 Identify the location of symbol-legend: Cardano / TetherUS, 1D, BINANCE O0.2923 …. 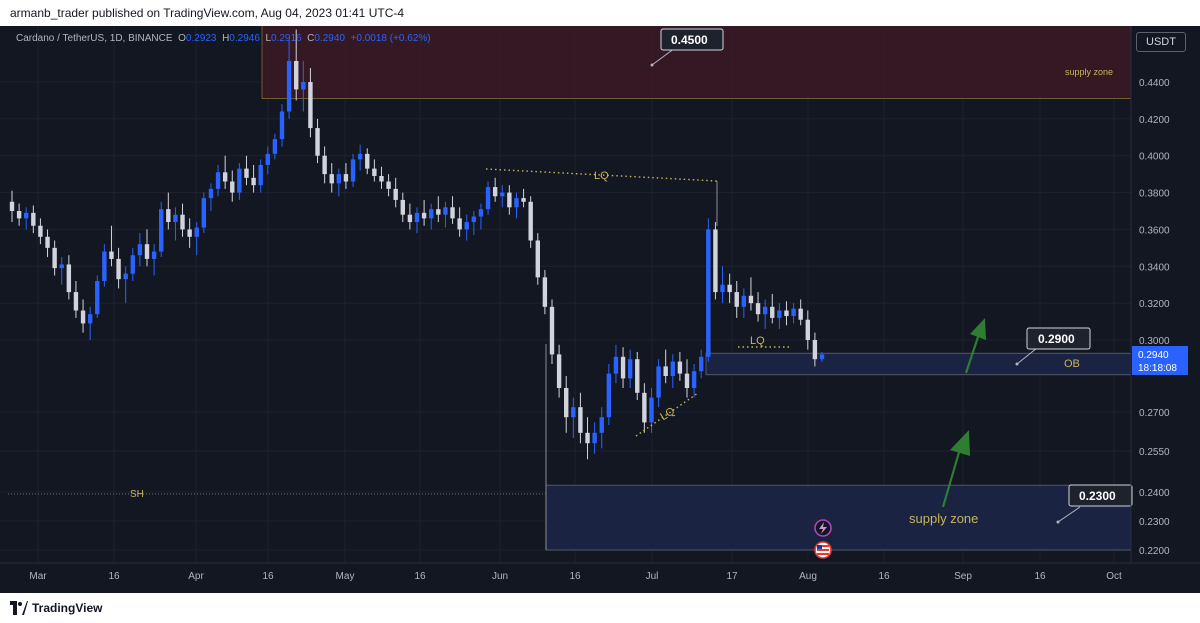
(223, 38).